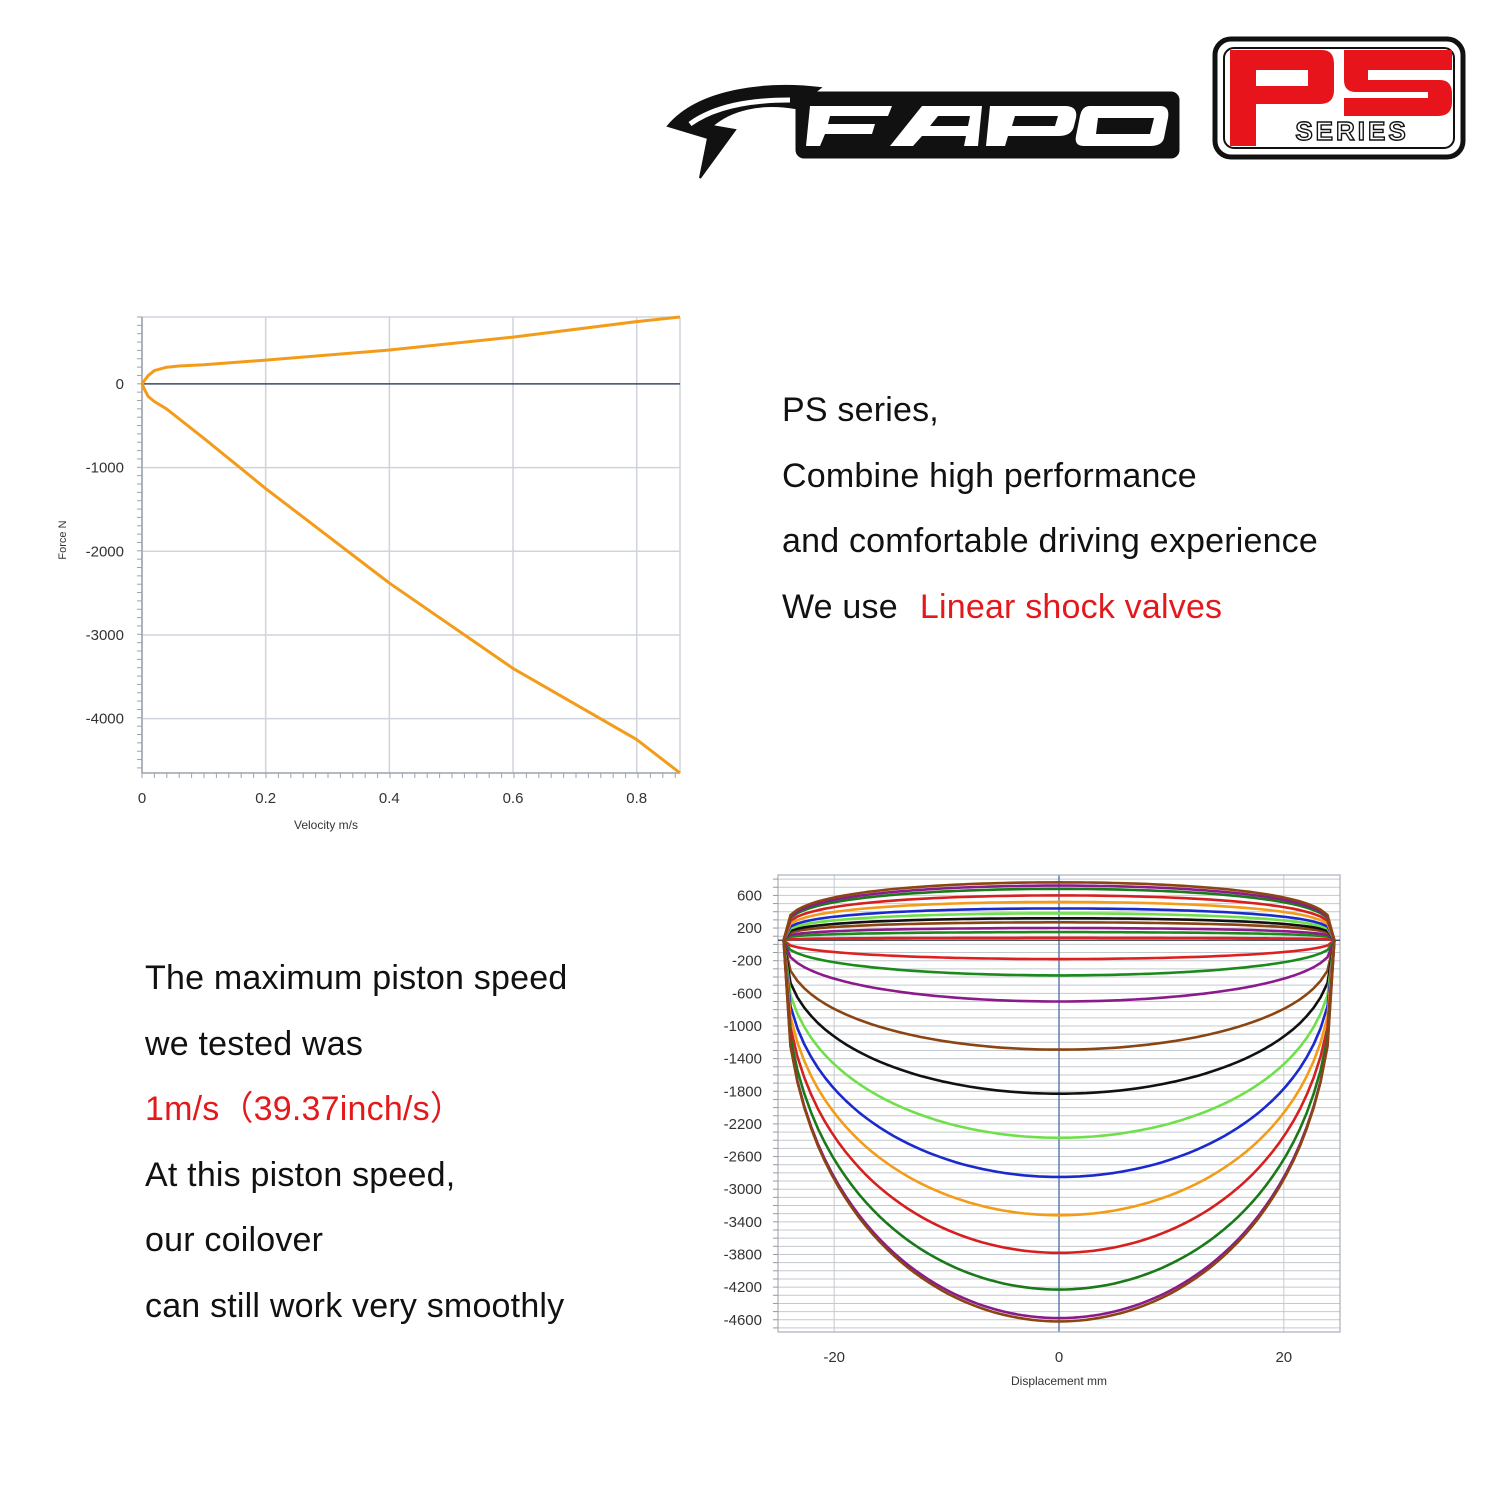 Image resolution: width=1500 pixels, height=1500 pixels. I want to click on intro-line-4-prefix: We use, so click(840, 606).